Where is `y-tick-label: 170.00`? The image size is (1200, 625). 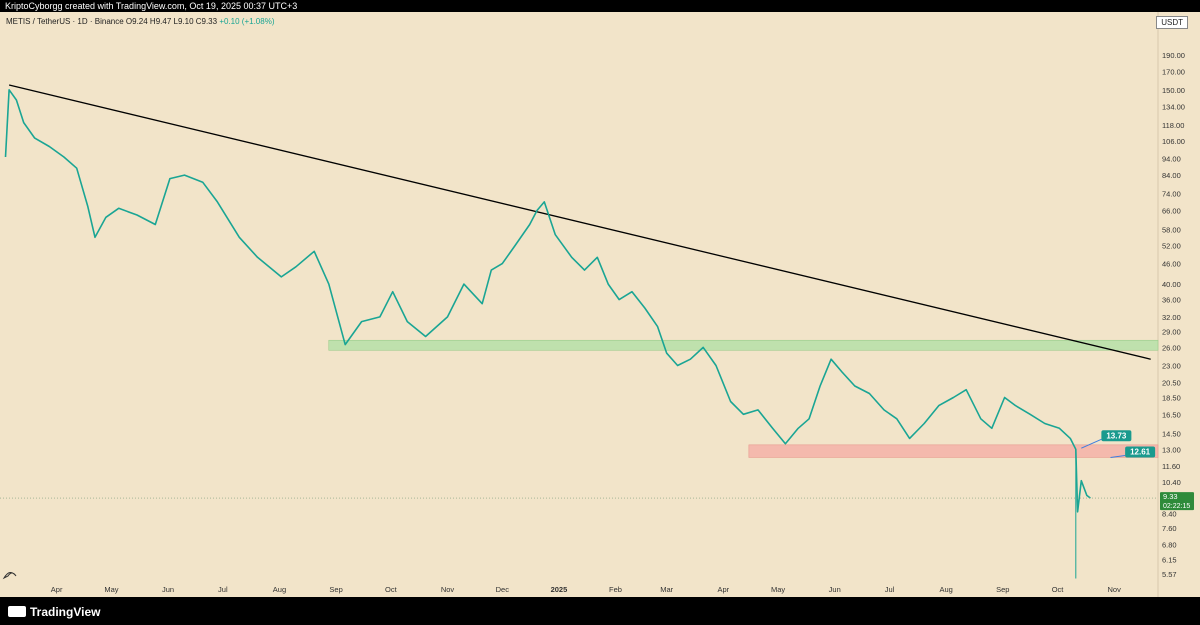 y-tick-label: 170.00 is located at coordinates (1173, 71).